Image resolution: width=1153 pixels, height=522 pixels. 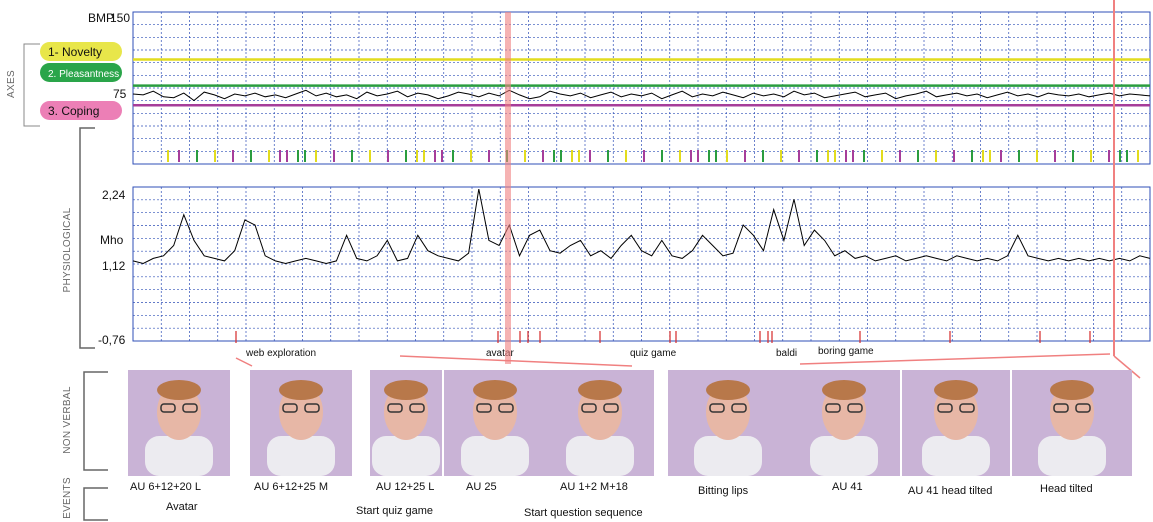 What do you see at coordinates (1127, 367) in the screenshot?
I see `zoom-line-right-b` at bounding box center [1127, 367].